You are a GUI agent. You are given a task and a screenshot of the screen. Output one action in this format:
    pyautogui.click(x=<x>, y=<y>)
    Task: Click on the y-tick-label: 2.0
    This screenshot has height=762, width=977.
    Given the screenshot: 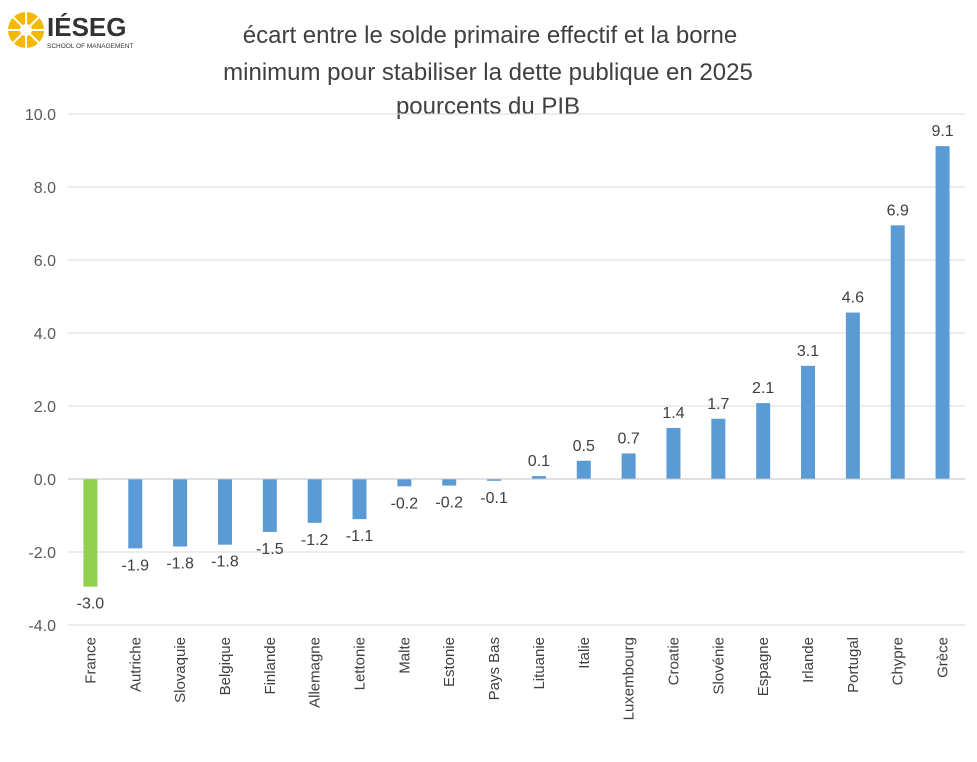 What is the action you would take?
    pyautogui.click(x=45, y=407)
    